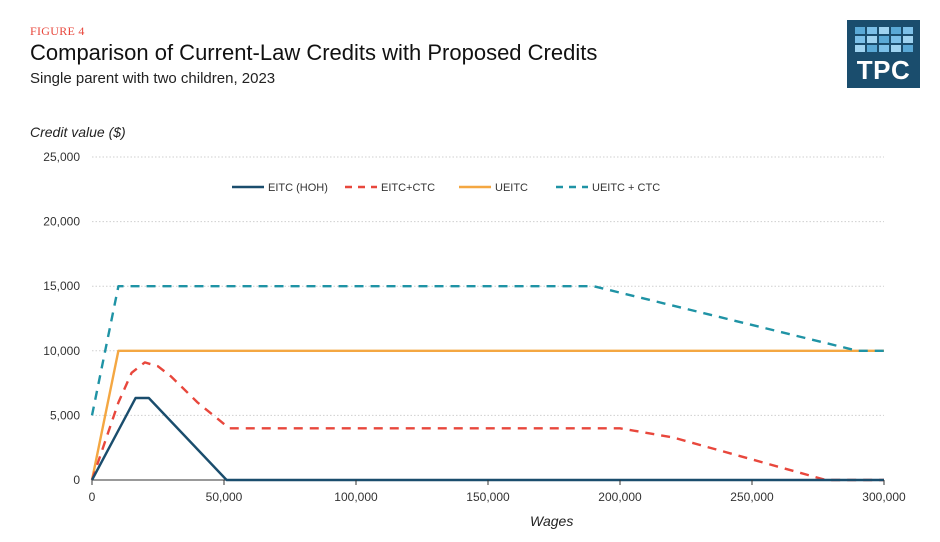 The width and height of the screenshot is (940, 542). I want to click on y-tick-label: 15,000, so click(61, 286).